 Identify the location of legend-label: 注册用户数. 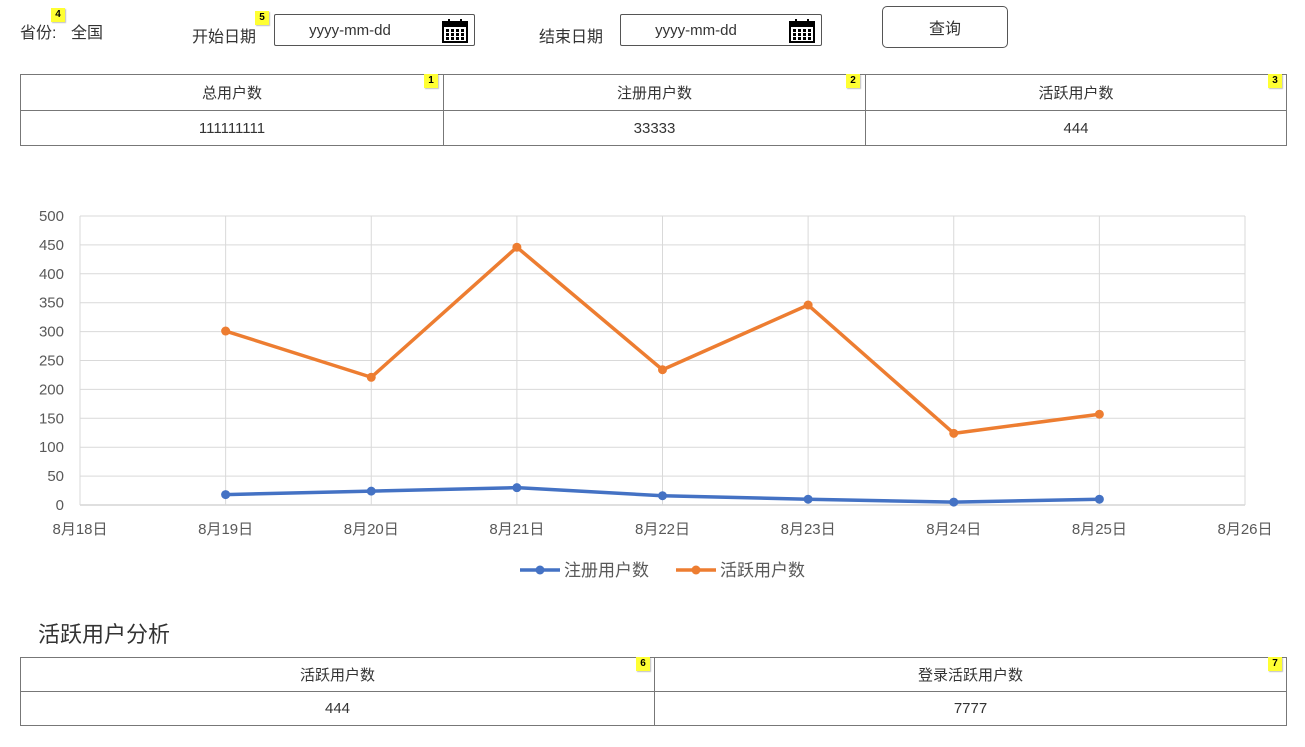
(606, 570).